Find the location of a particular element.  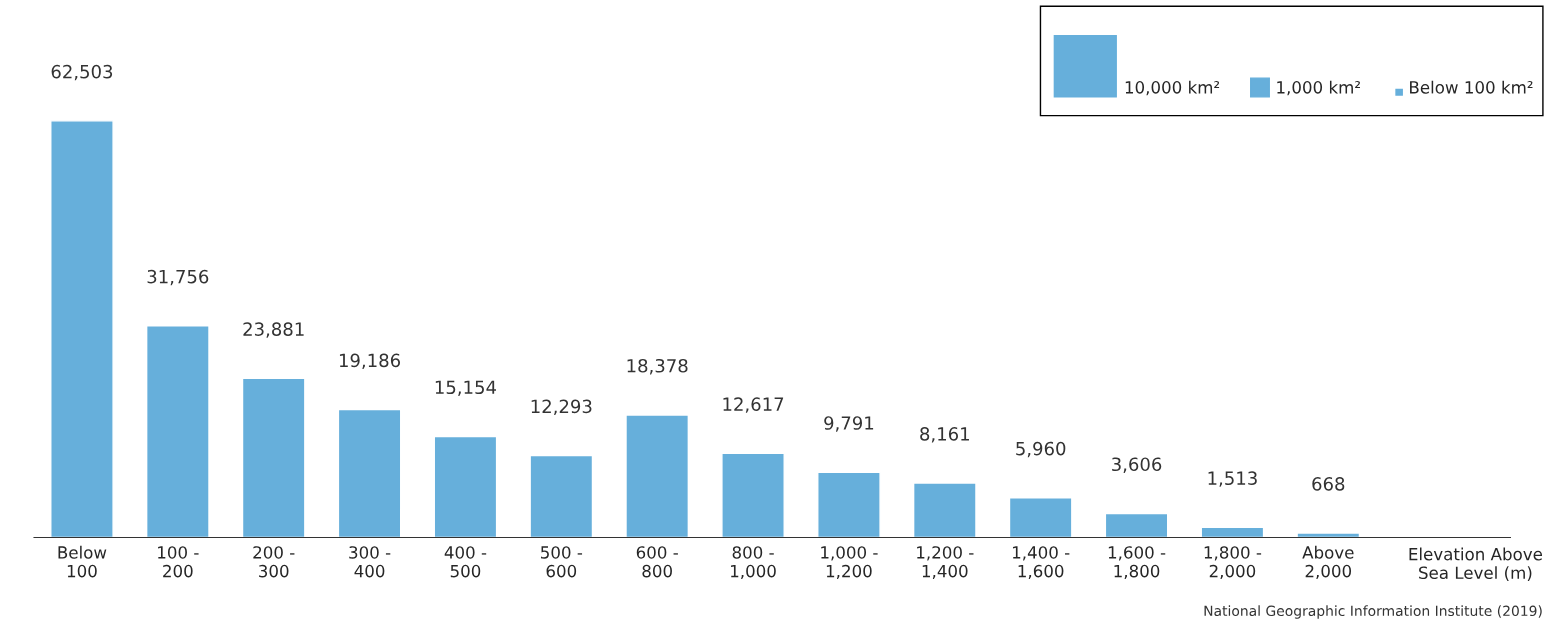

x-tick-label: 1,800 - 2,000 is located at coordinates (1233, 563).